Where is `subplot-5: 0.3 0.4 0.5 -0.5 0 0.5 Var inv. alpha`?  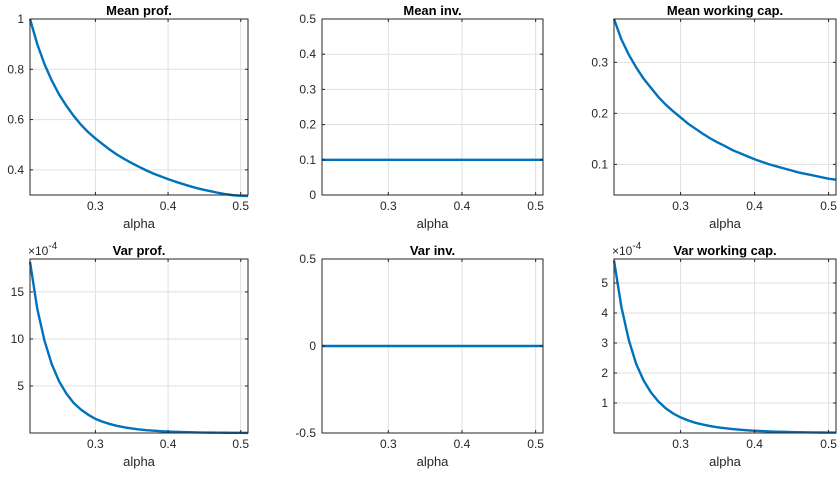 subplot-5: 0.3 0.4 0.5 -0.5 0 0.5 Var inv. alpha is located at coordinates (419, 356).